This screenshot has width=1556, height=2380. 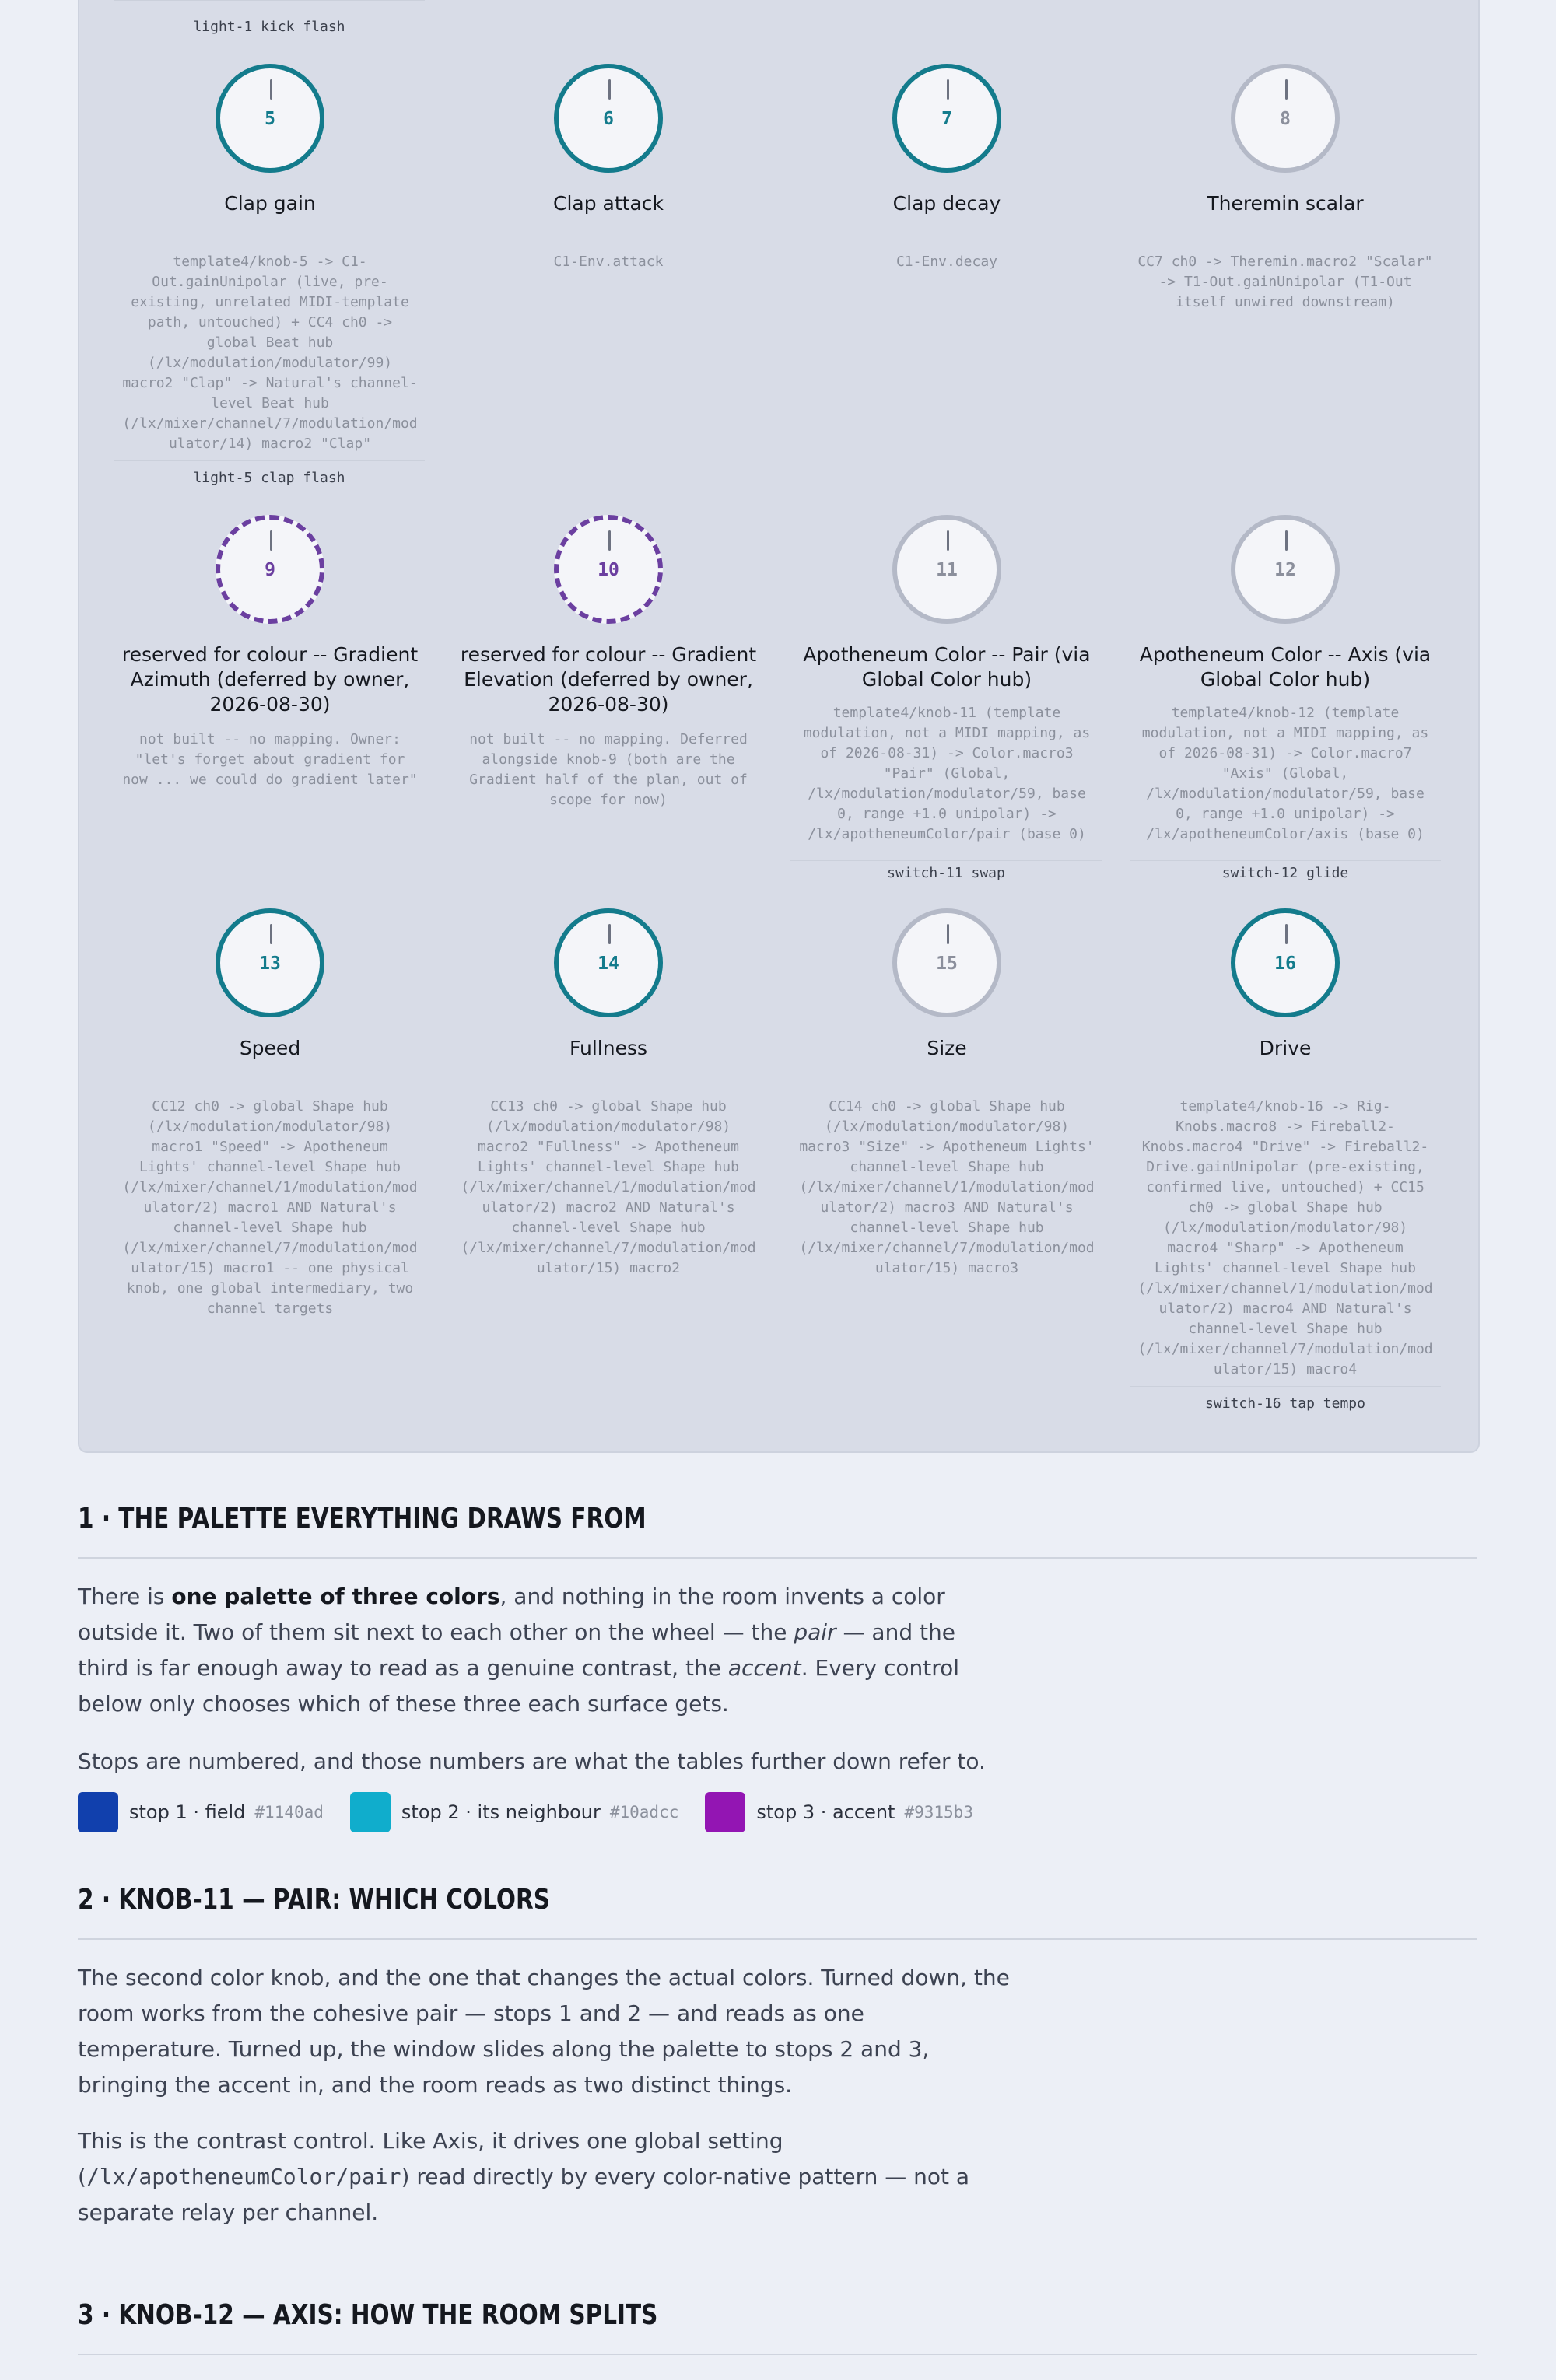 I want to click on knob-number: 12, so click(x=1285, y=570).